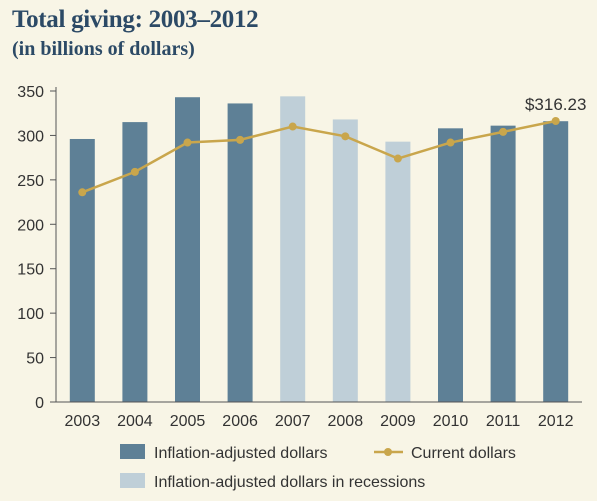 This screenshot has width=597, height=501. What do you see at coordinates (39, 403) in the screenshot?
I see `y-tick-label: 0` at bounding box center [39, 403].